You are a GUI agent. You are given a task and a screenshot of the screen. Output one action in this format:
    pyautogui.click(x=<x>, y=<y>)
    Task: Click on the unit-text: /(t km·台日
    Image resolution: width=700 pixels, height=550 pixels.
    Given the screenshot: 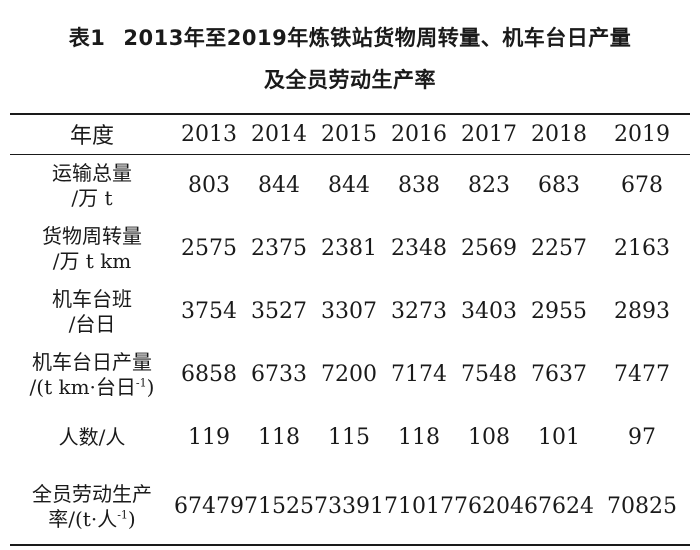 What is the action you would take?
    pyautogui.click(x=82, y=386)
    